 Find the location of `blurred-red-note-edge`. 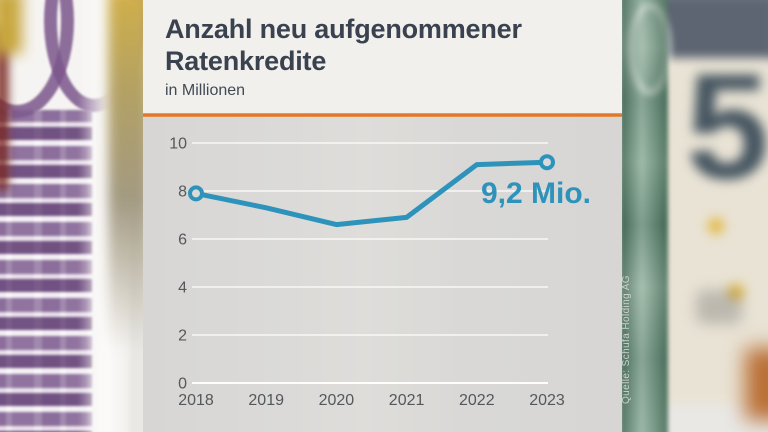

blurred-red-note-edge is located at coordinates (4, 109).